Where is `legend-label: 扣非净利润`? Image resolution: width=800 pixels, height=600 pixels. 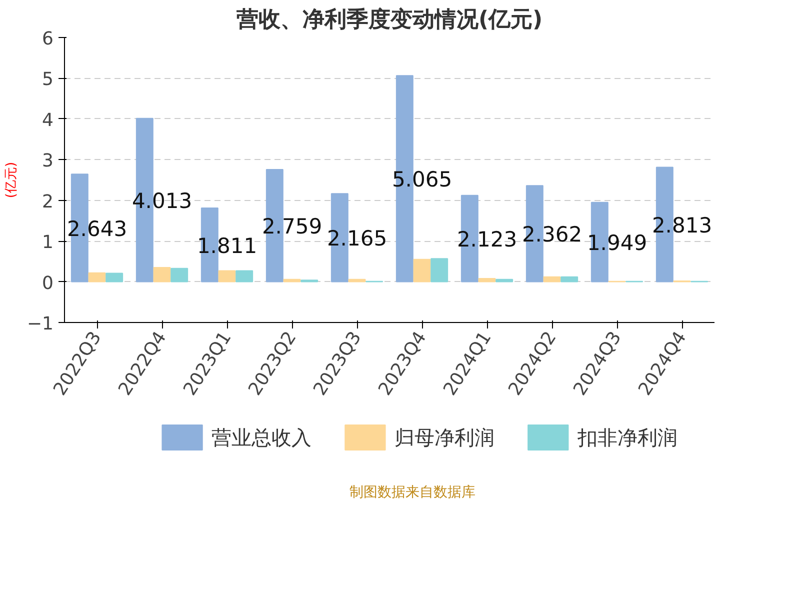 legend-label: 扣非净利润 is located at coordinates (627, 438).